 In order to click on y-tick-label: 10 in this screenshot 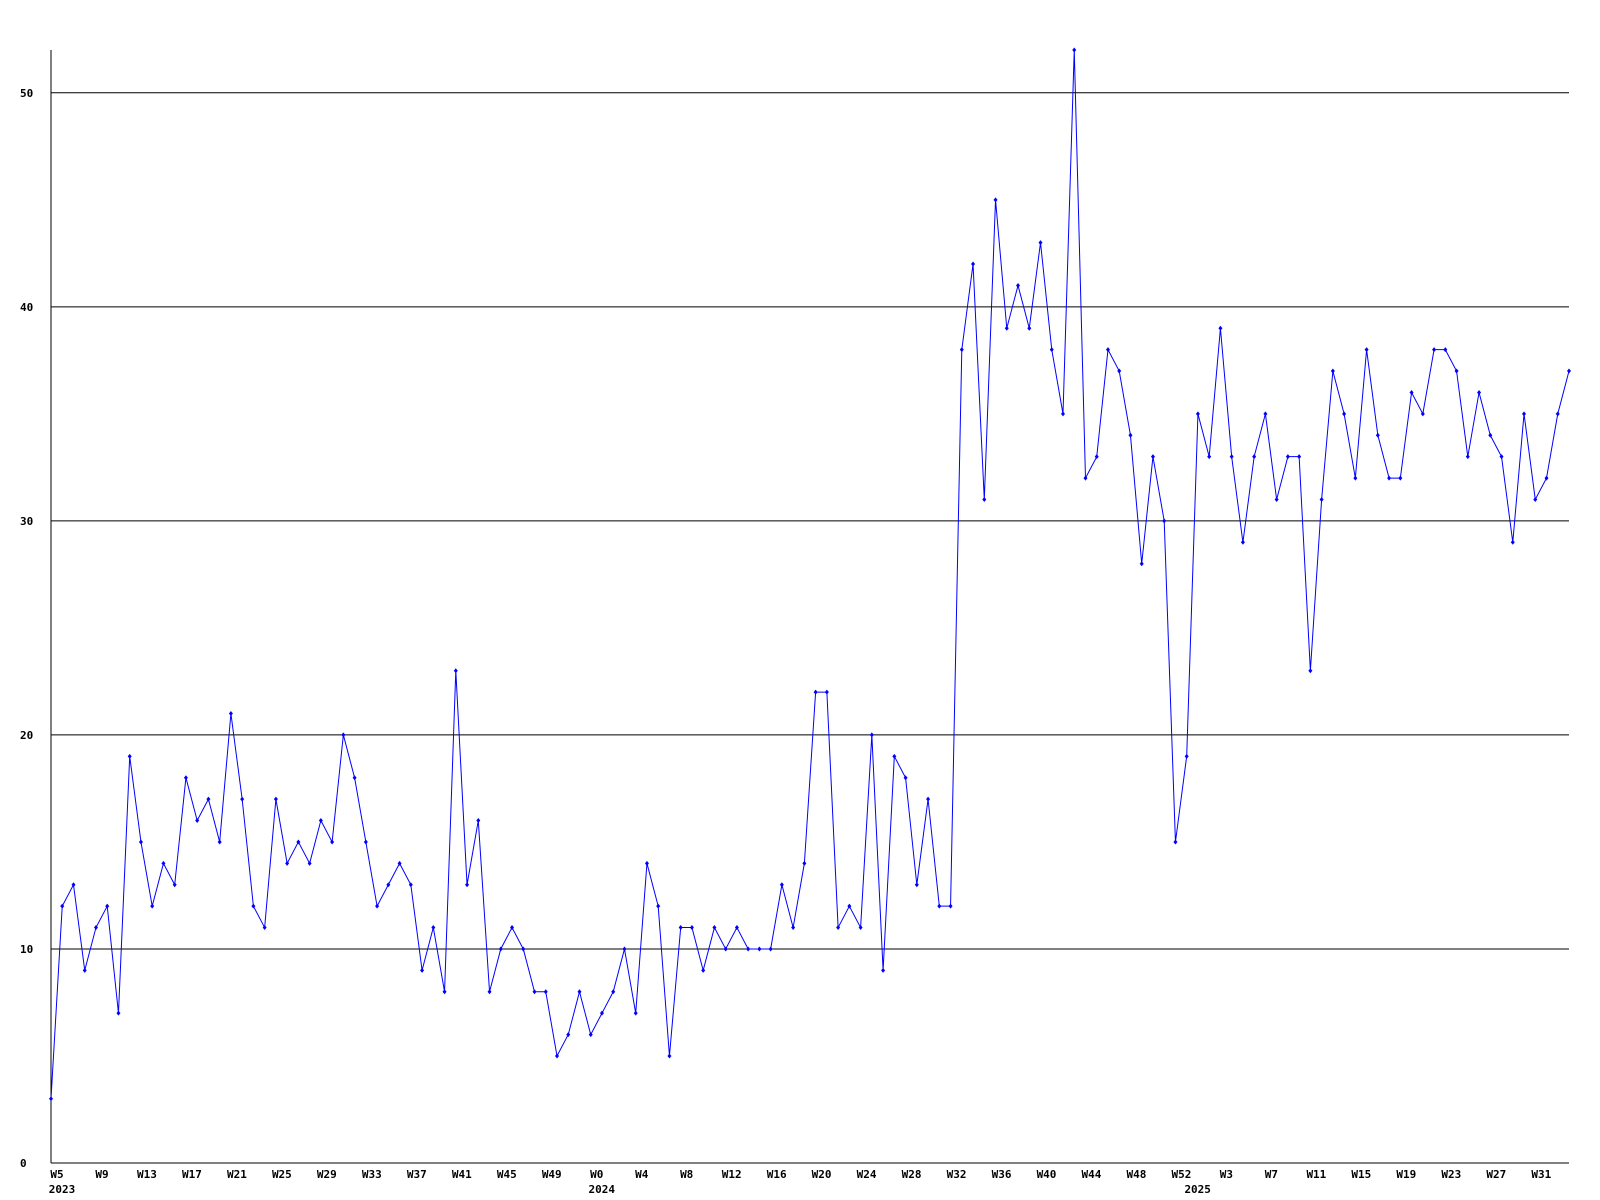, I will do `click(26, 949)`.